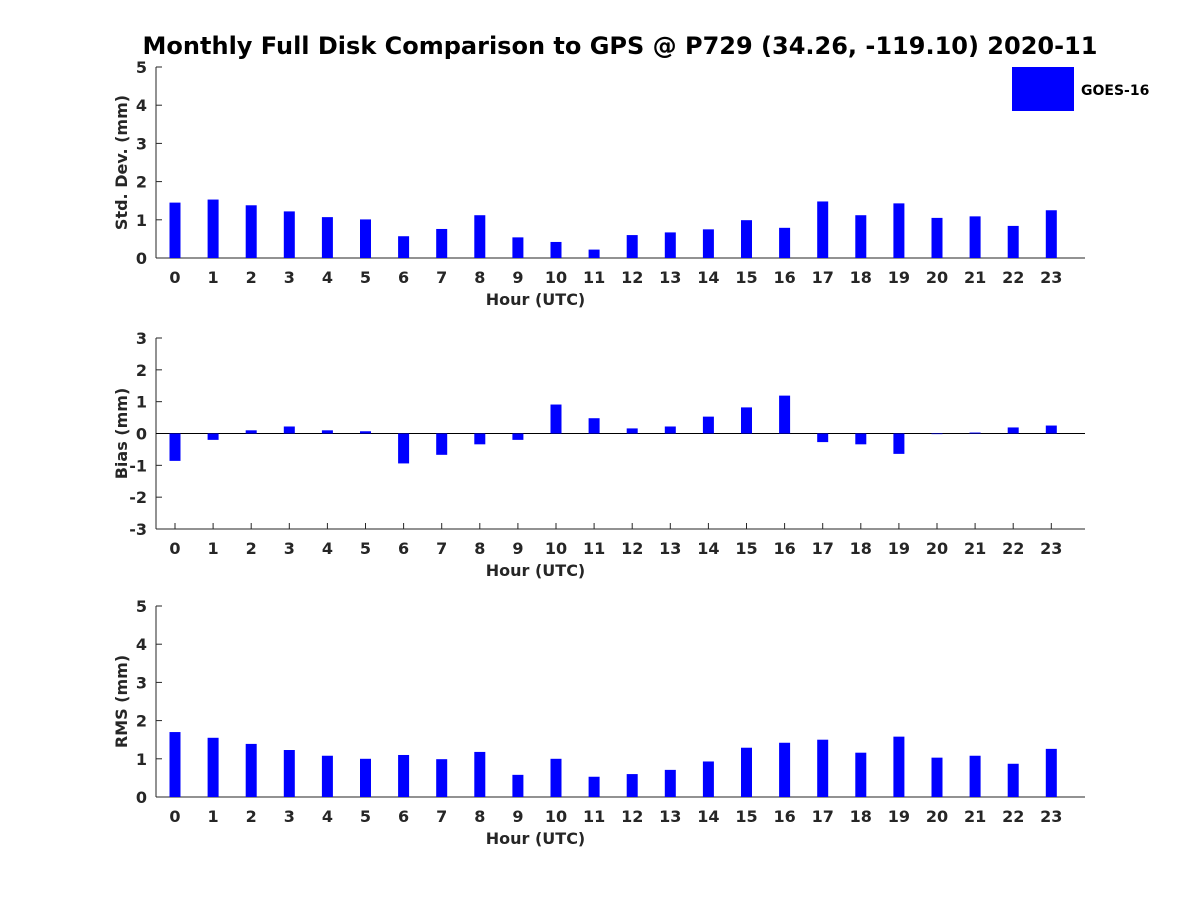  Describe the element at coordinates (823, 816) in the screenshot. I see `rms-x-tick-label: 17` at that location.